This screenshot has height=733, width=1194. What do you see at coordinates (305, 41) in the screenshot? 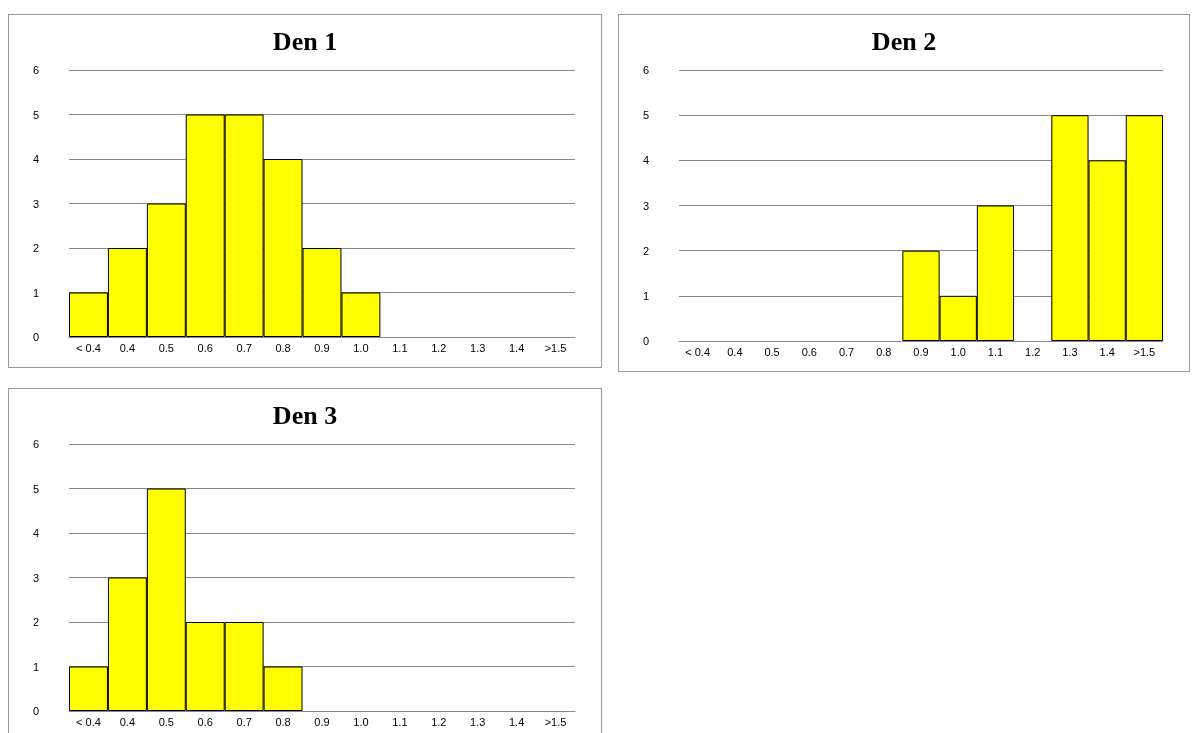
I see `chart-title: Den 1` at bounding box center [305, 41].